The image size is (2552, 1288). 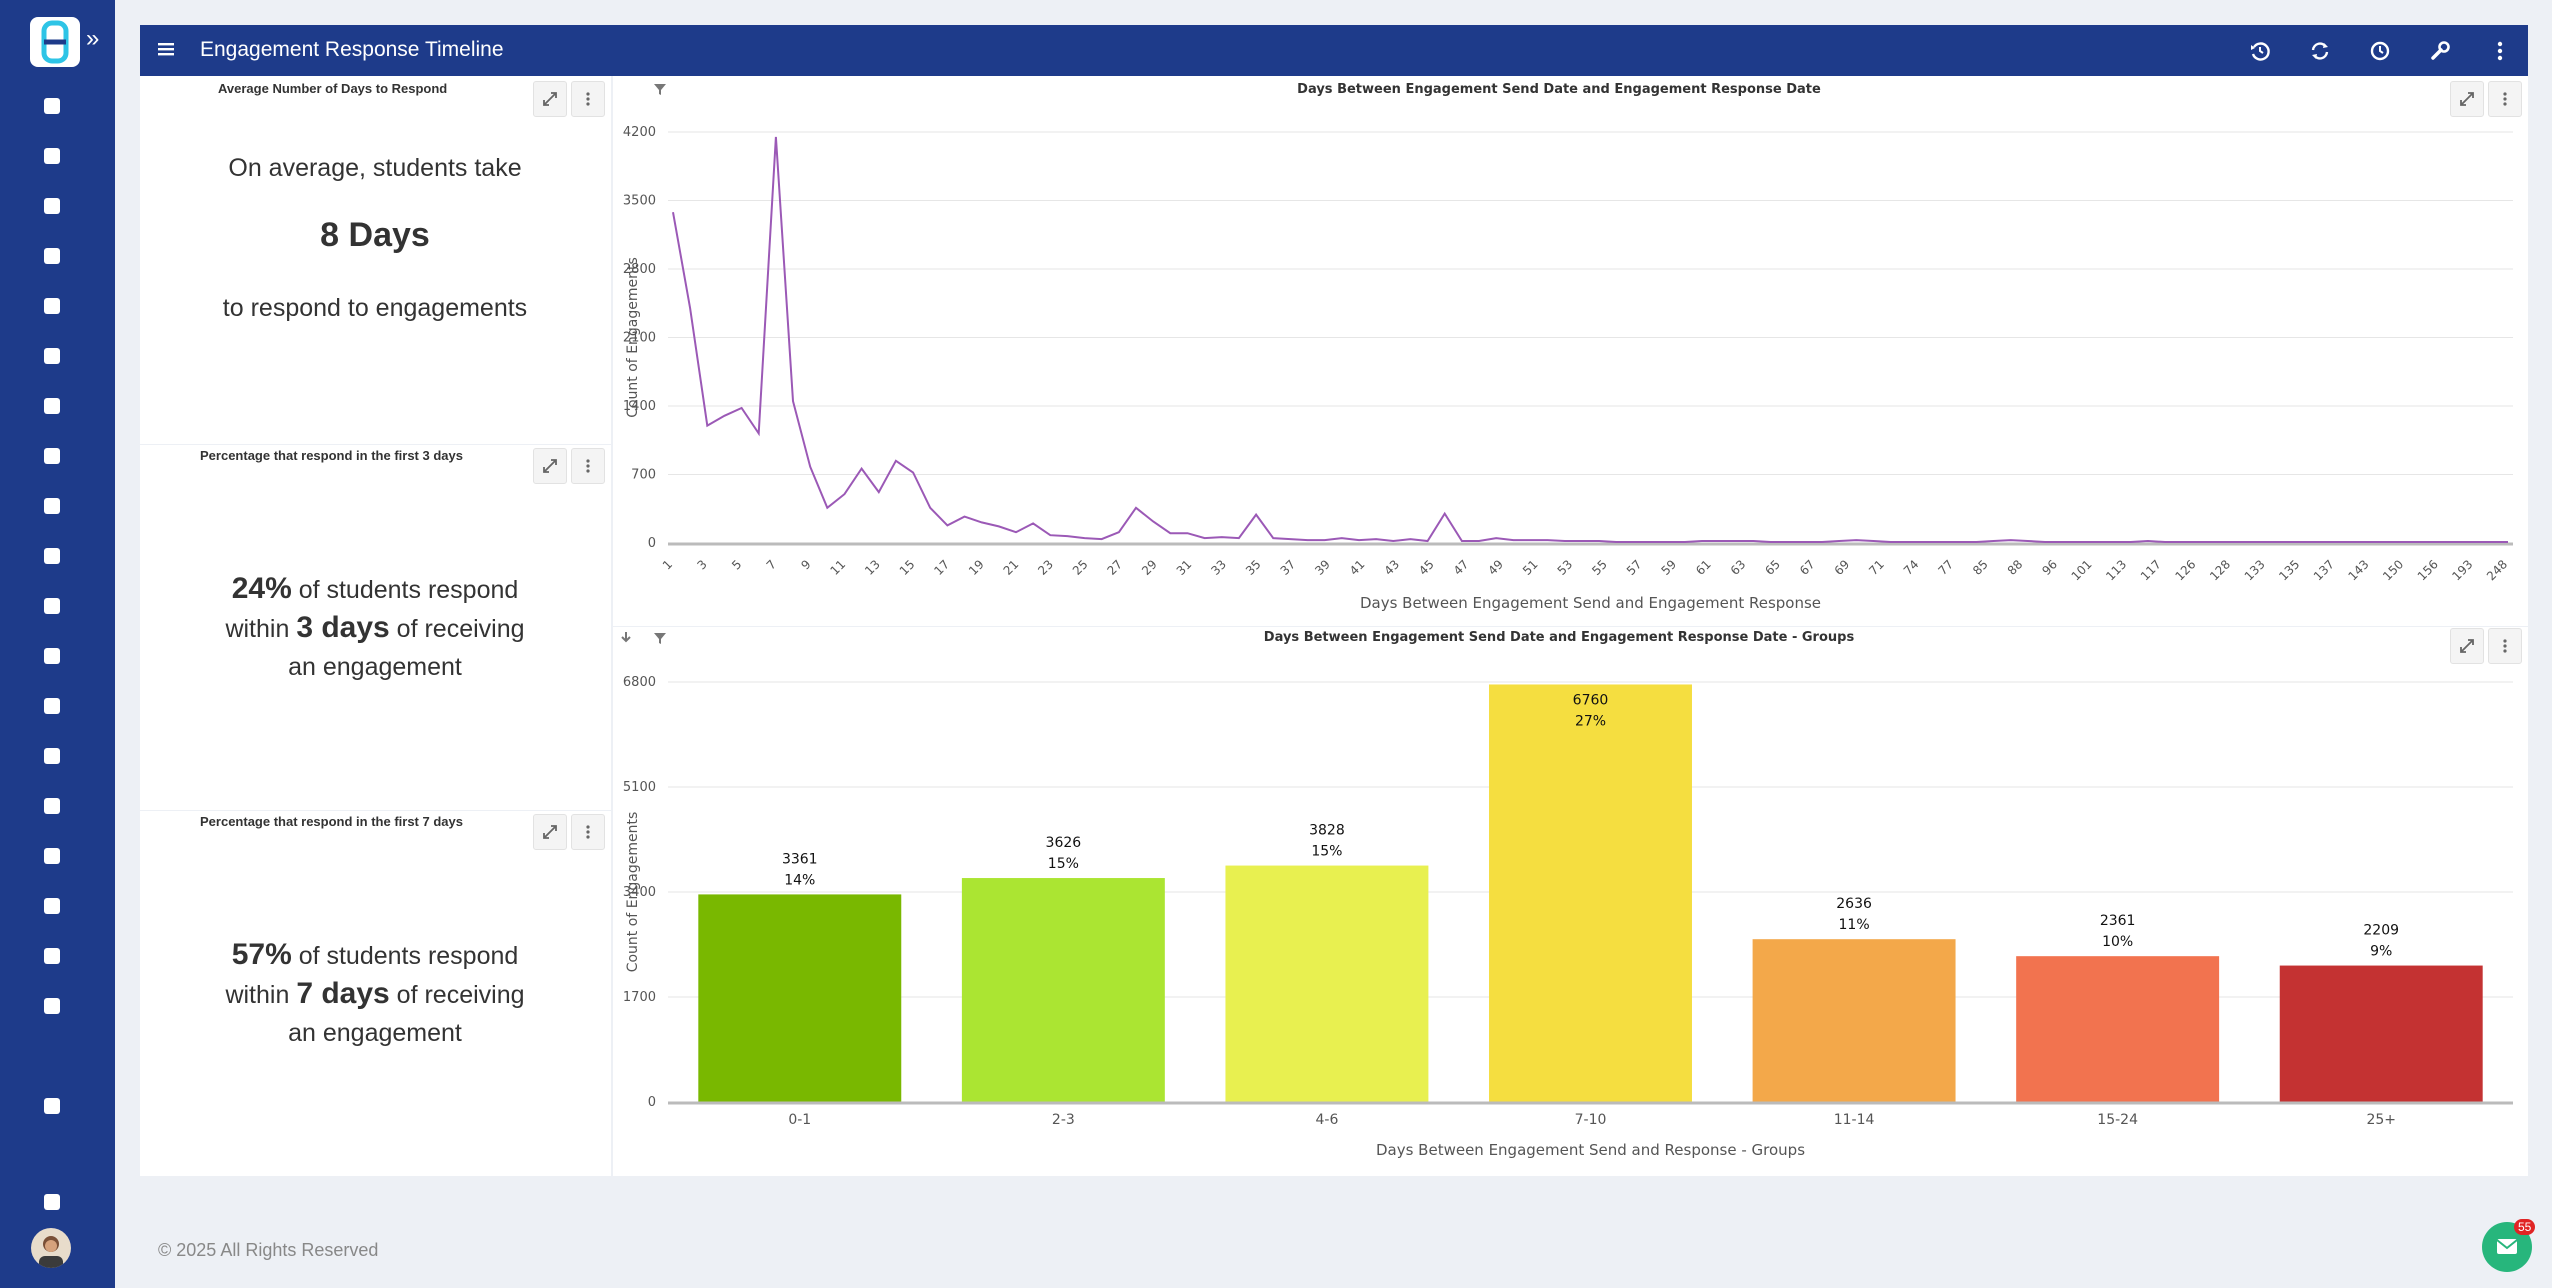 What do you see at coordinates (52, 406) in the screenshot?
I see `mobile-icon` at bounding box center [52, 406].